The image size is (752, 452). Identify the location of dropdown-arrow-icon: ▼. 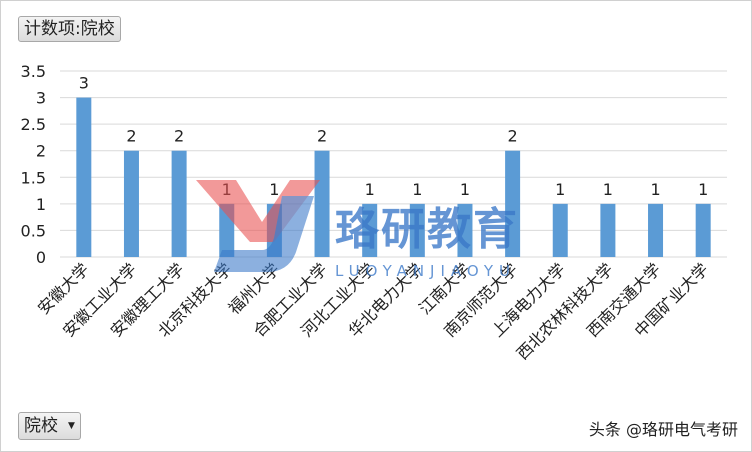
(71, 426).